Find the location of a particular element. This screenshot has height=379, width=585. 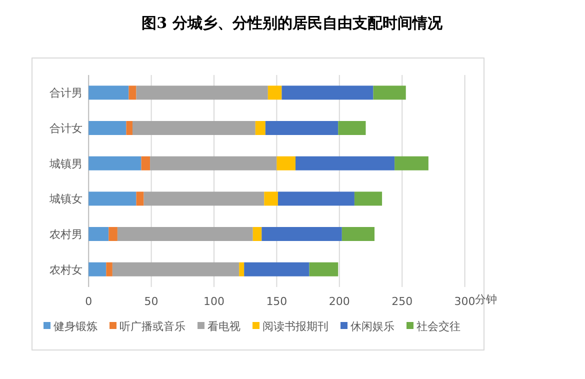

x-tick-label: 100 is located at coordinates (214, 301).